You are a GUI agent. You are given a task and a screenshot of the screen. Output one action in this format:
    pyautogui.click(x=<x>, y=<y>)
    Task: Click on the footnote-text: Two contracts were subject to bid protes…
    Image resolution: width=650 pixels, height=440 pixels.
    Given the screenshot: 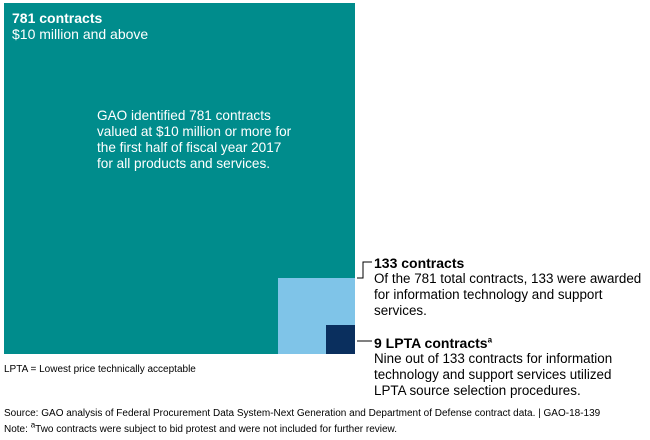 What is the action you would take?
    pyautogui.click(x=216, y=429)
    